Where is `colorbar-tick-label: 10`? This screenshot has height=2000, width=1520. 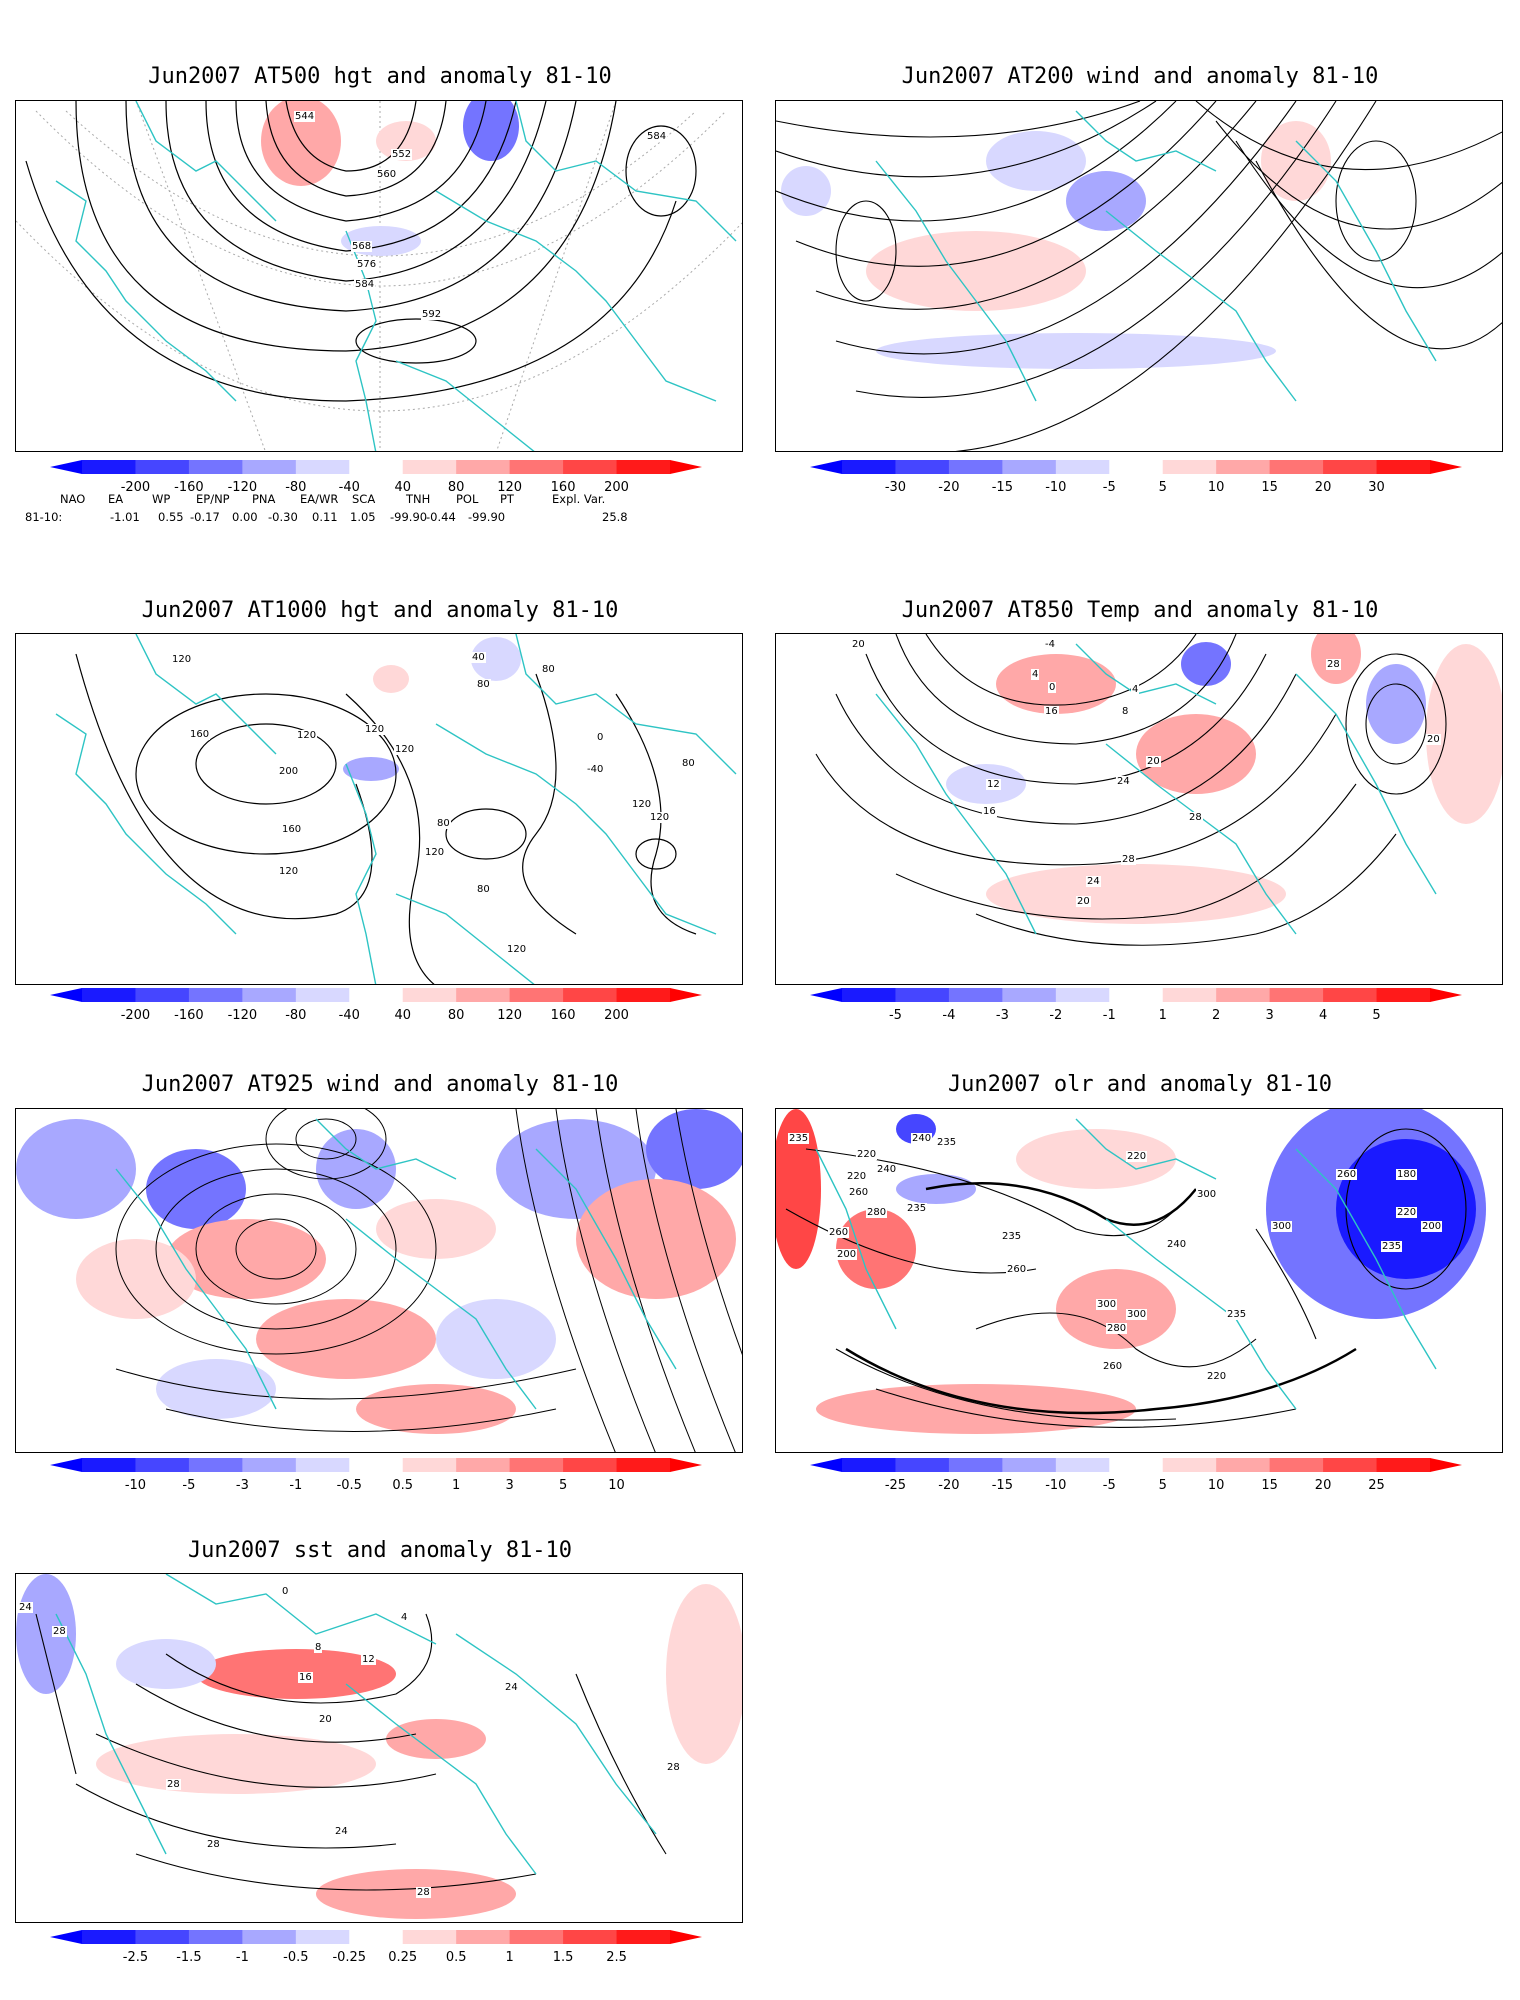 colorbar-tick-label: 10 is located at coordinates (1216, 1485).